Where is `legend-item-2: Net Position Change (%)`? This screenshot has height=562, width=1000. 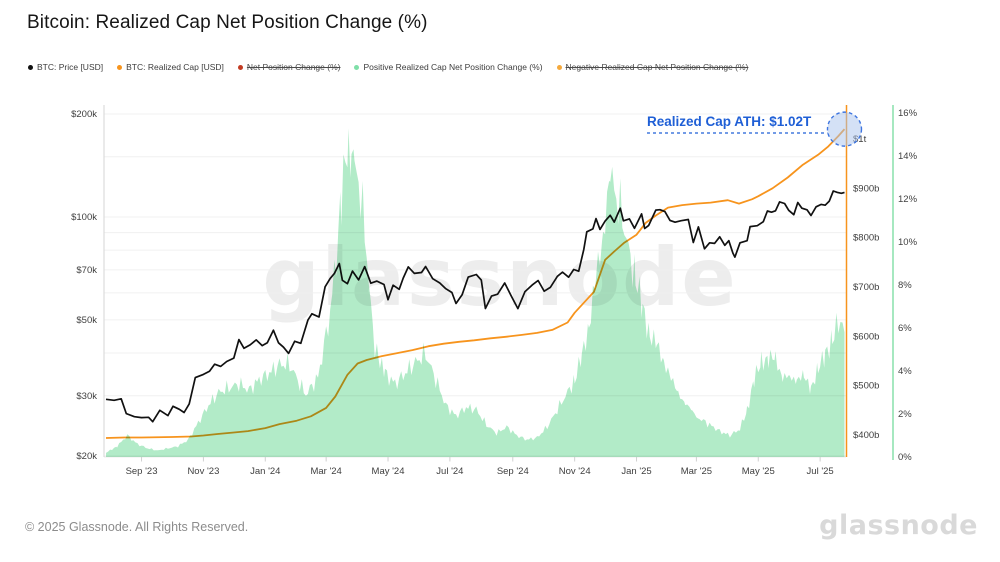 legend-item-2: Net Position Change (%) is located at coordinates (289, 67).